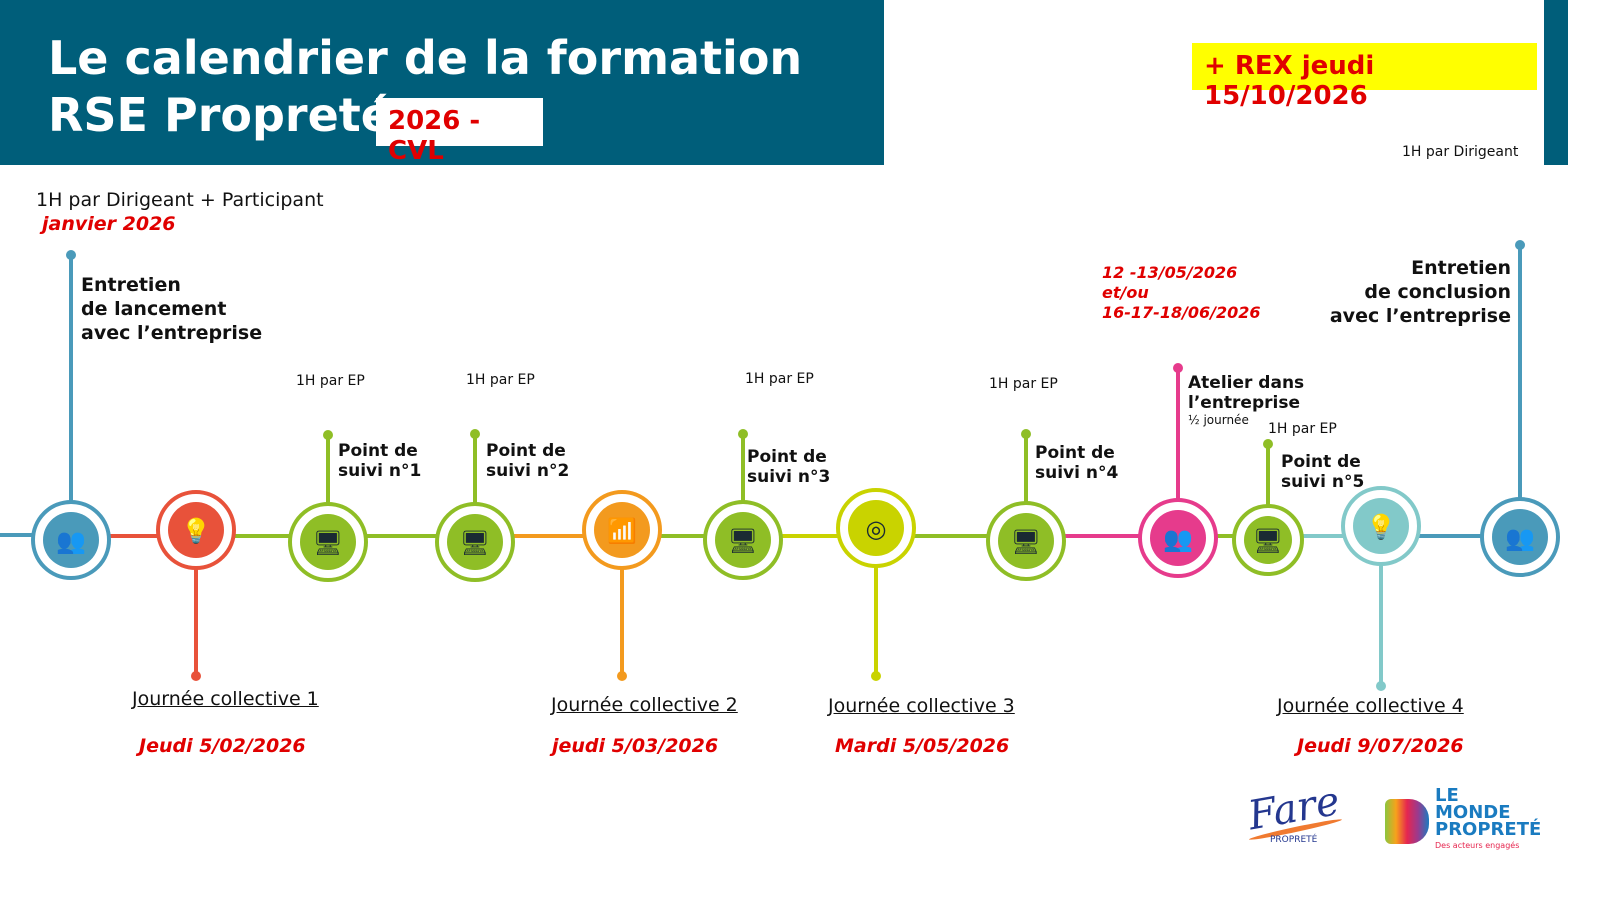 The image size is (1600, 900). Describe the element at coordinates (1218, 420) in the screenshot. I see `workshop-duration: ½ journée` at that location.